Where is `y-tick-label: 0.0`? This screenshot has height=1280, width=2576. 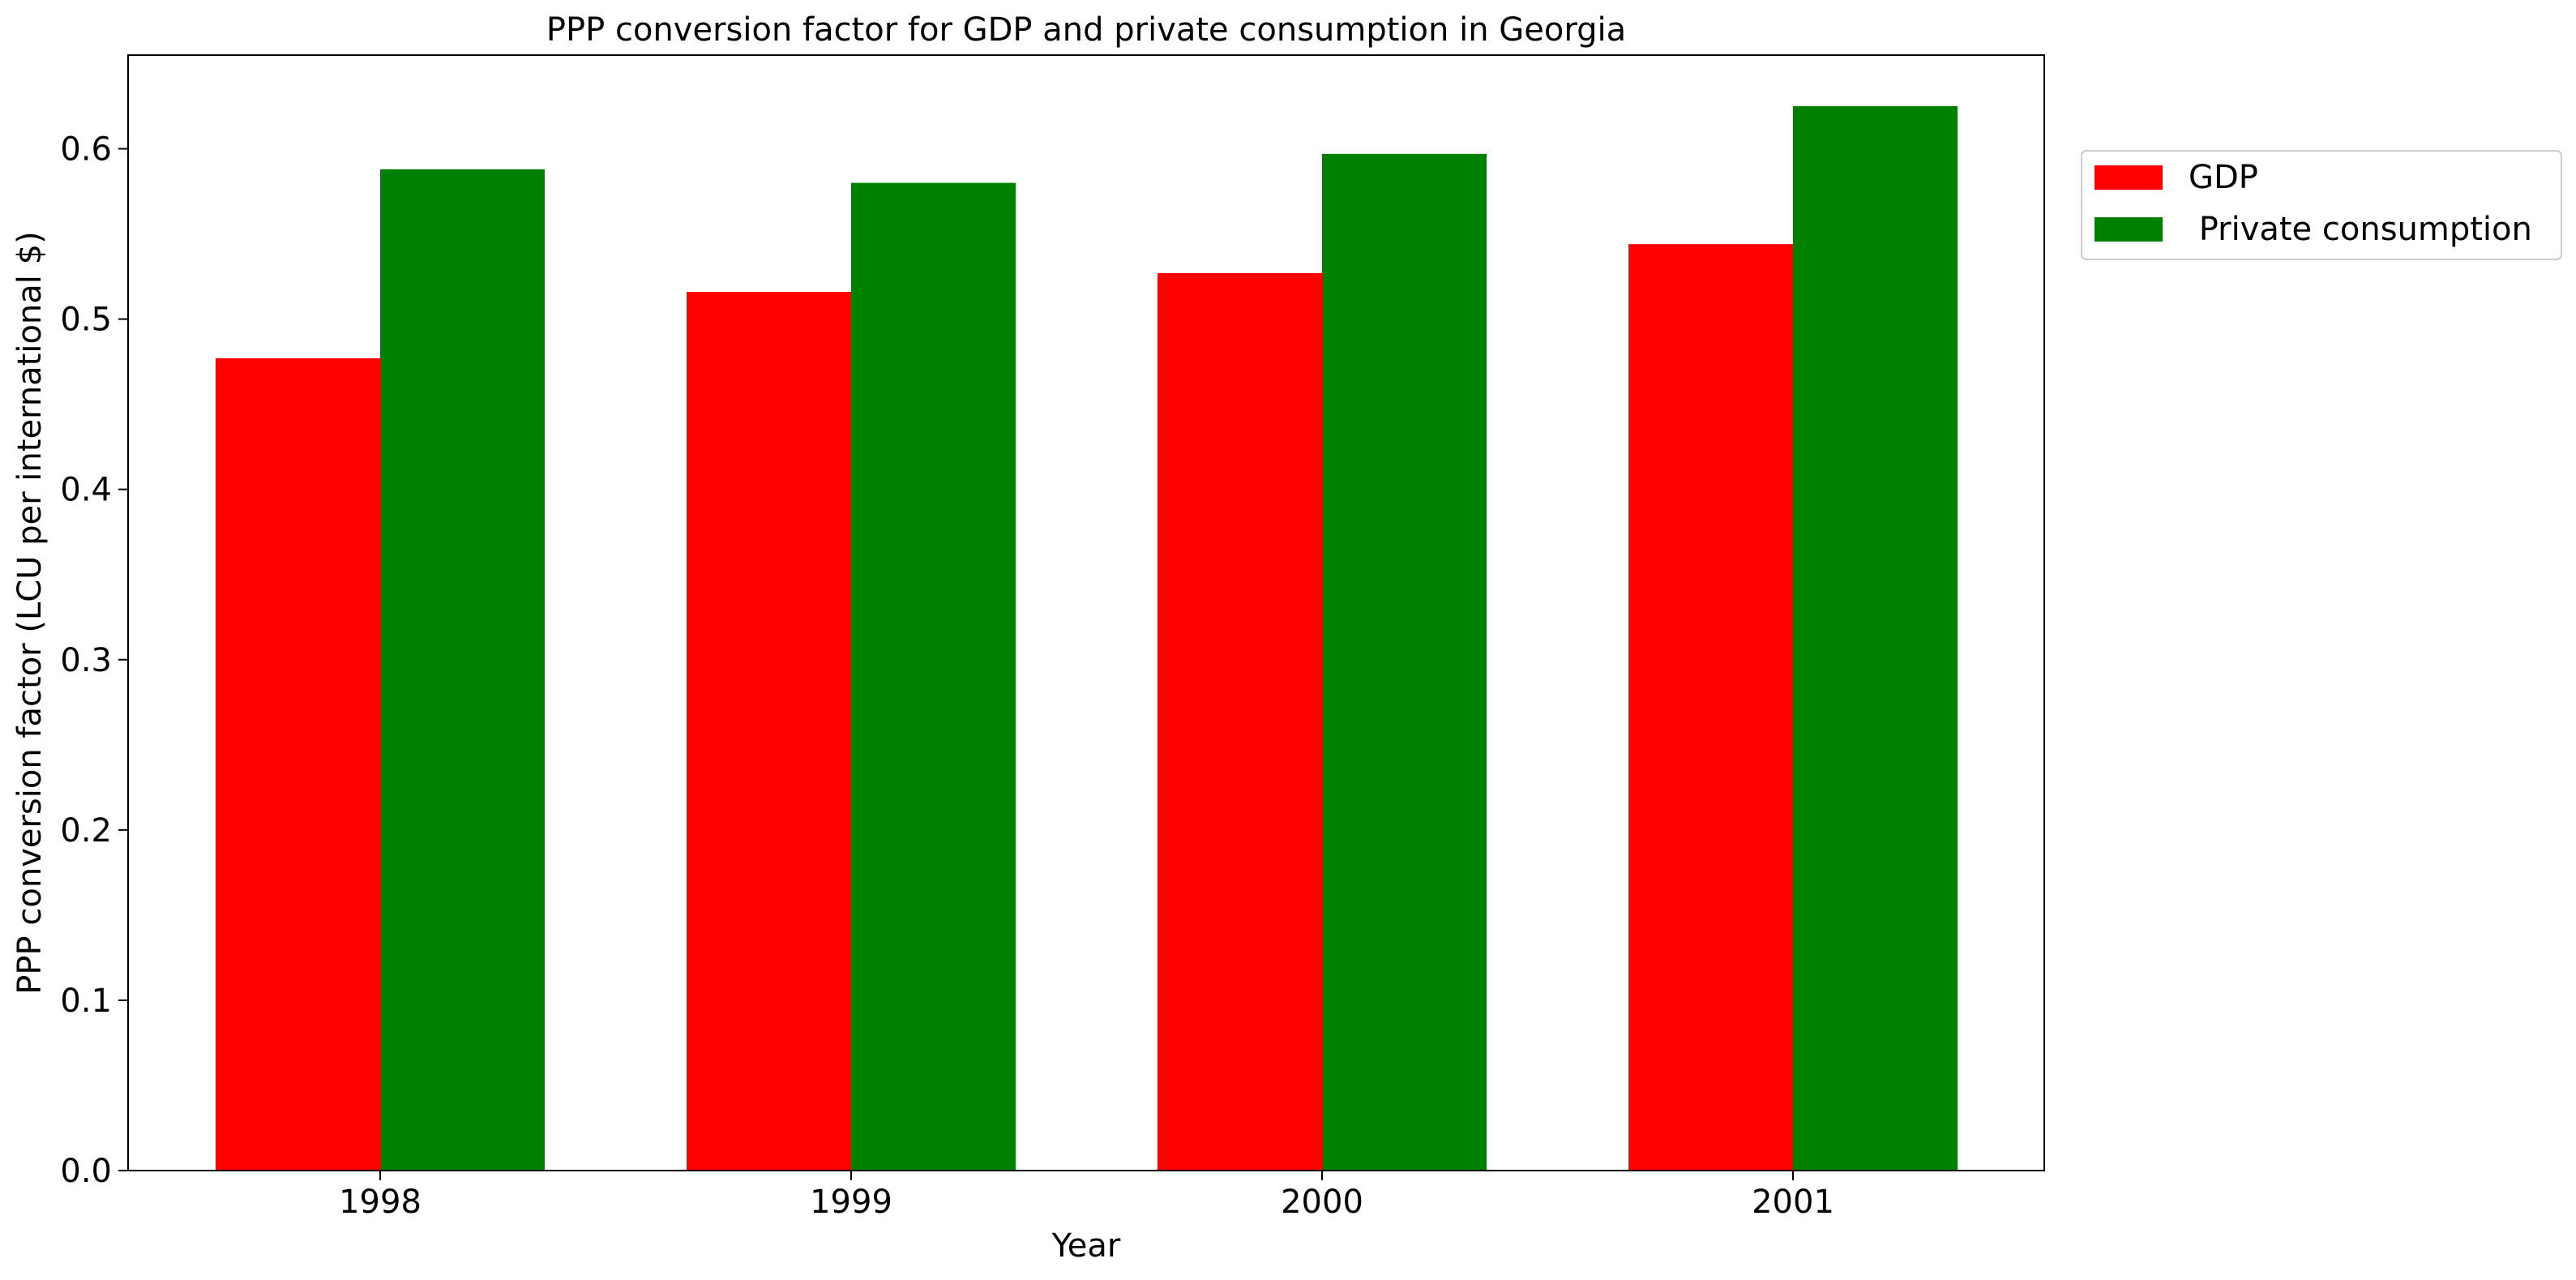
y-tick-label: 0.0 is located at coordinates (86, 1171).